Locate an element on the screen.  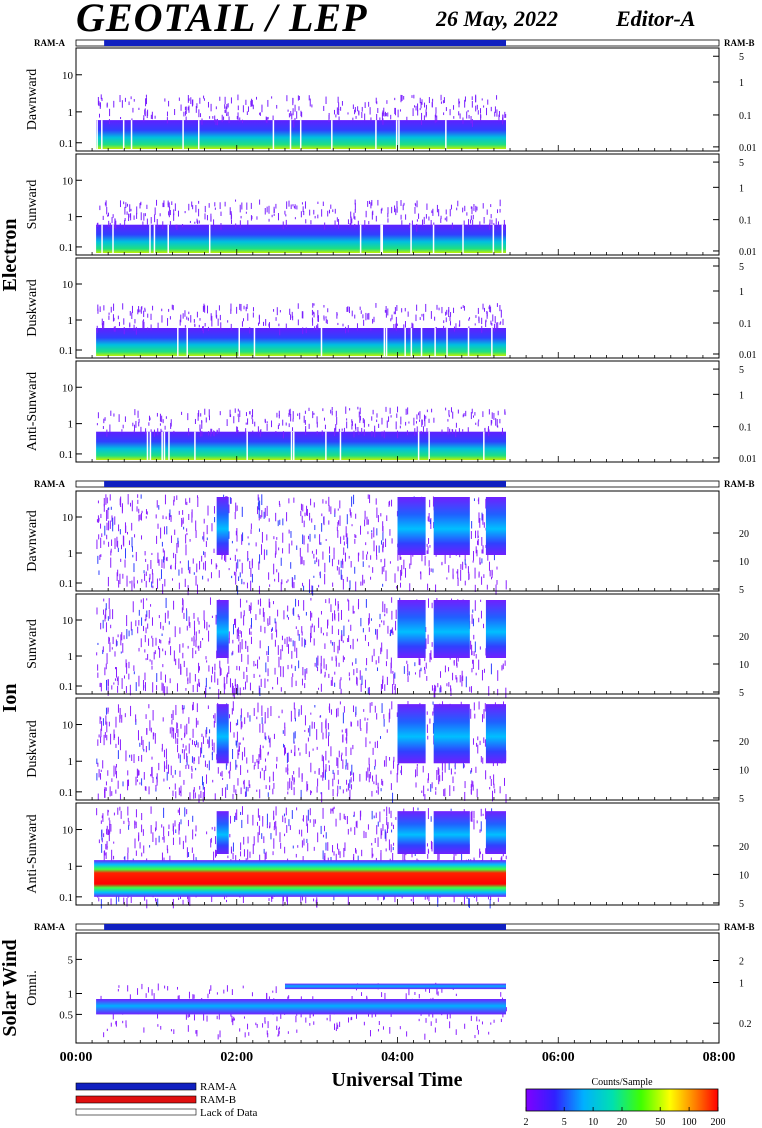
panel-label: Duskward is located at coordinates (32, 308).